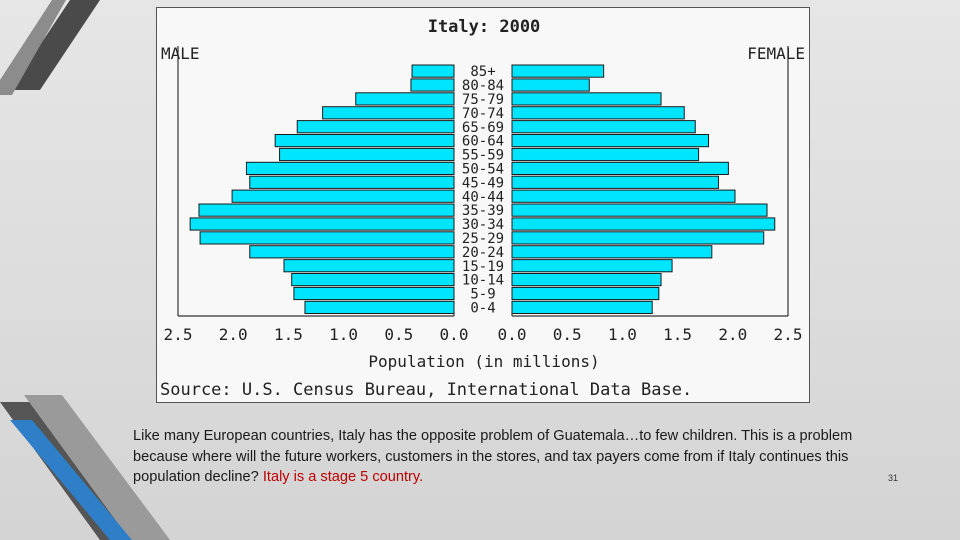 The image size is (960, 540). Describe the element at coordinates (398, 334) in the screenshot. I see `male-tick-label: 0.5` at that location.